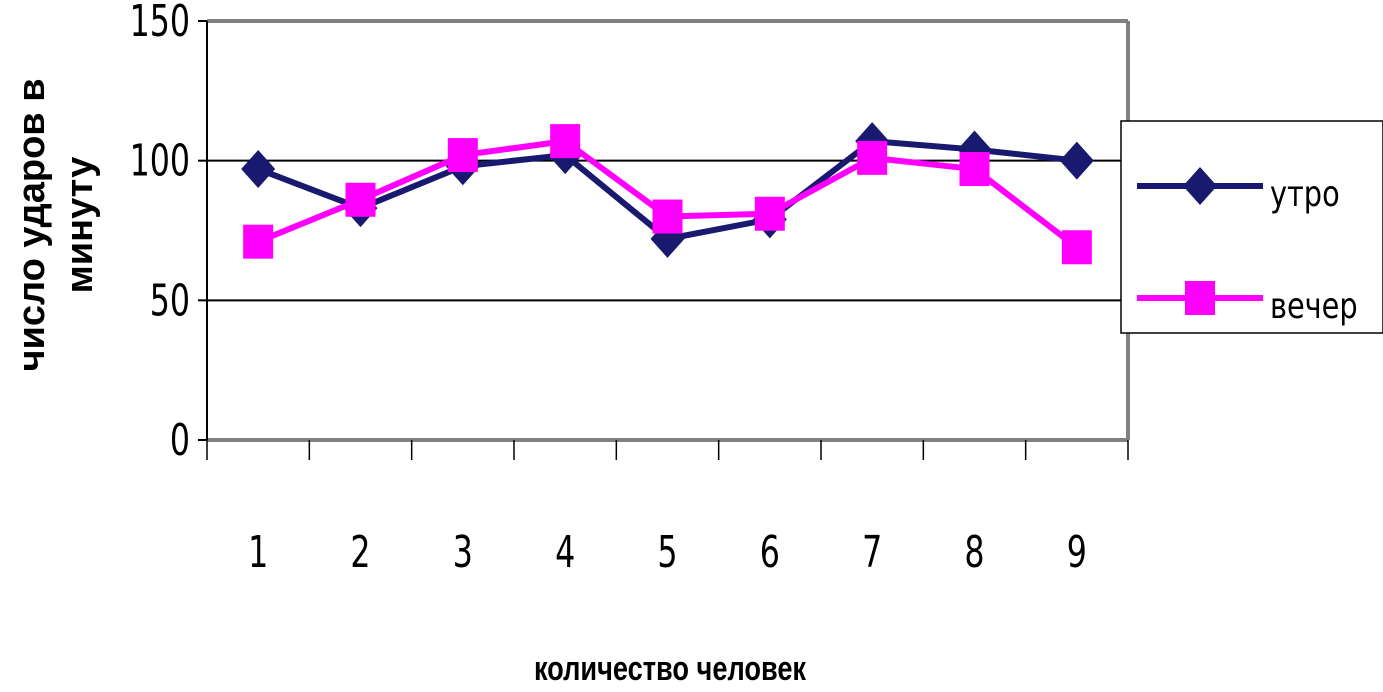  I want to click on legend: утро вечер, so click(1251, 227).